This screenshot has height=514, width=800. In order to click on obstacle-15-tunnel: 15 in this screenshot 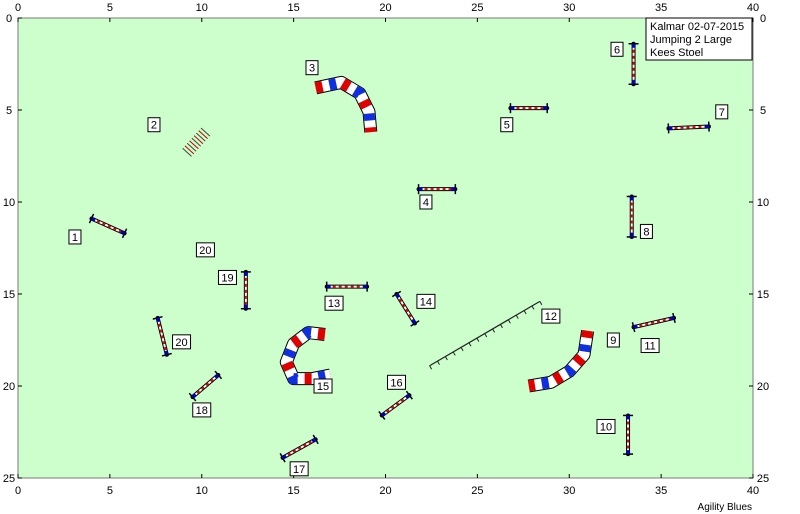, I will do `click(306, 360)`.